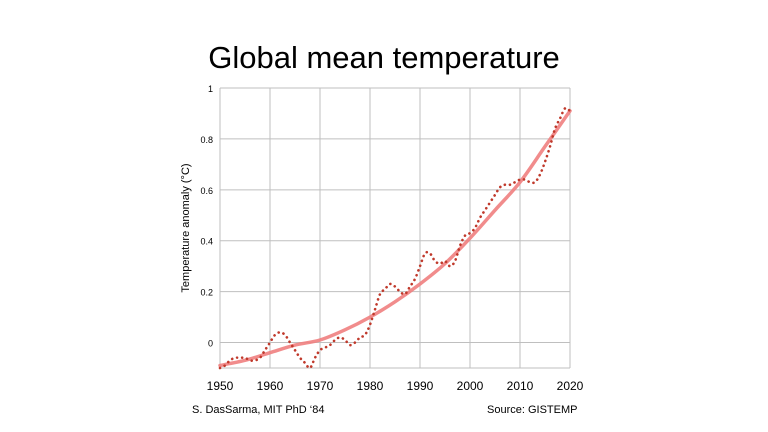 The width and height of the screenshot is (768, 432). What do you see at coordinates (206, 216) in the screenshot?
I see `y-axis-ticks: 1 0.8 0.6 0.4 0.2 0` at bounding box center [206, 216].